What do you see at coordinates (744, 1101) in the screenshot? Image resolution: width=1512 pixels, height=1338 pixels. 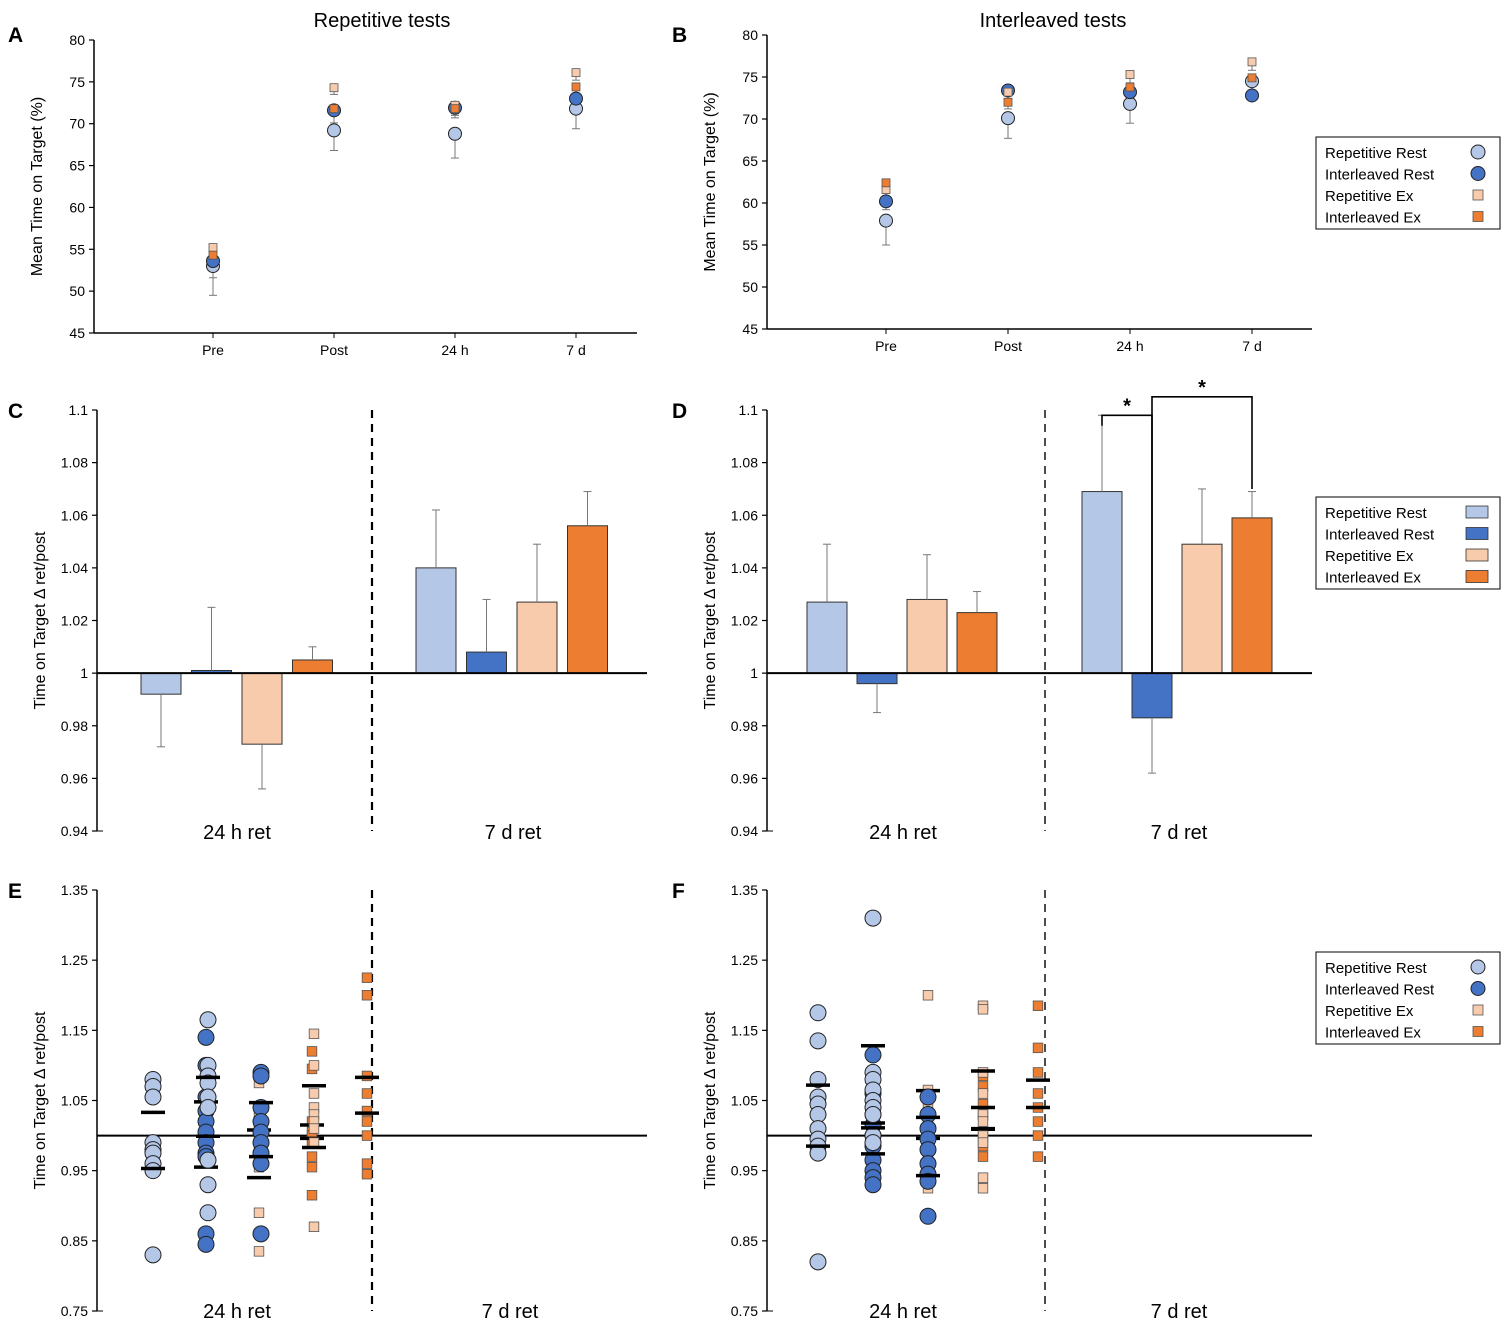 I see `panel-f-y-tick-label: 1.05` at bounding box center [744, 1101].